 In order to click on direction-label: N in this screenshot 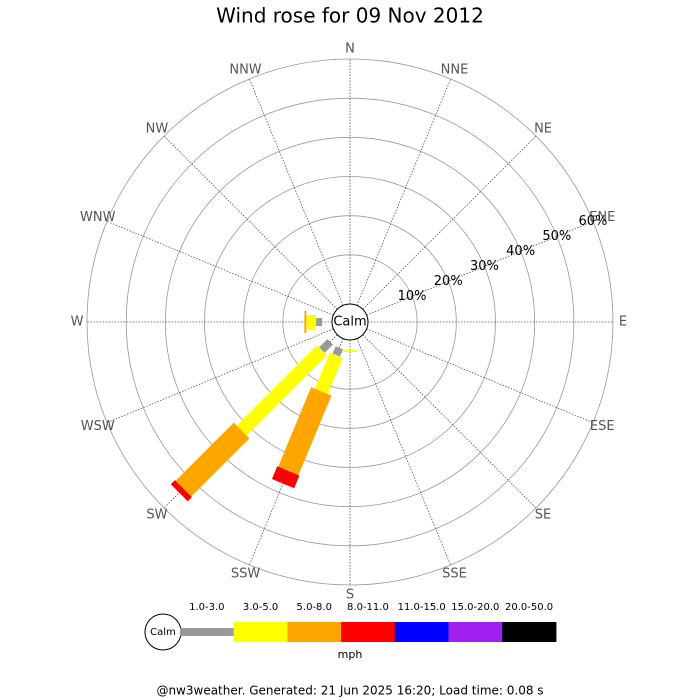, I will do `click(350, 49)`.